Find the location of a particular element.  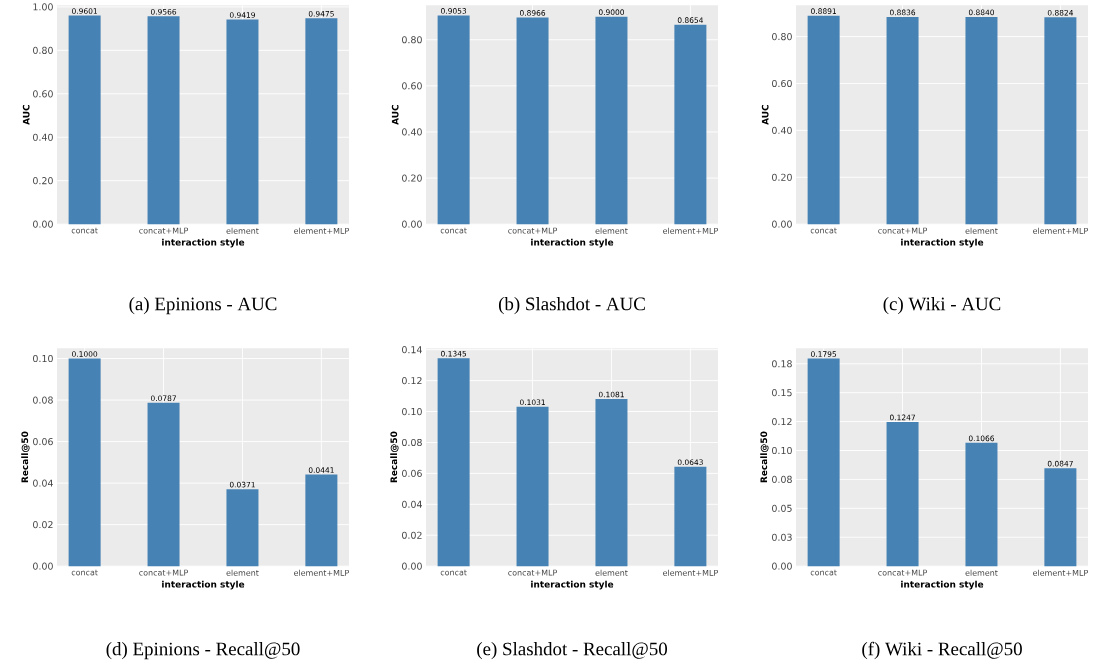

text: (a) Epinions - AUC is located at coordinates (203, 305).